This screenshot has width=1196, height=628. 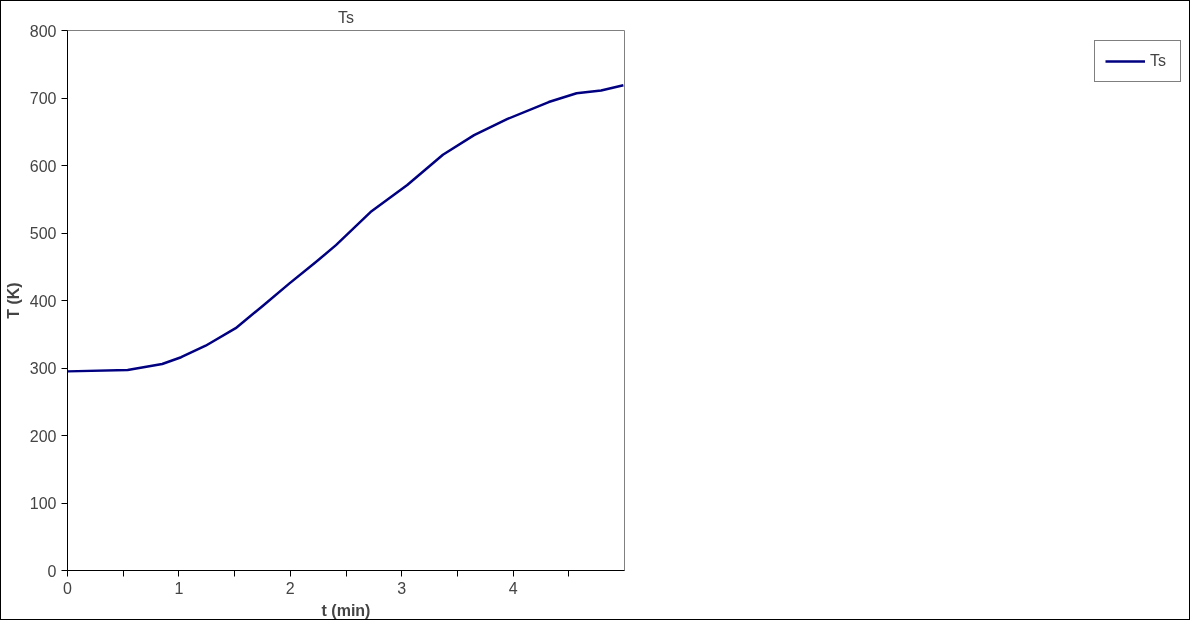 What do you see at coordinates (43, 166) in the screenshot?
I see `y-tick-label: 600` at bounding box center [43, 166].